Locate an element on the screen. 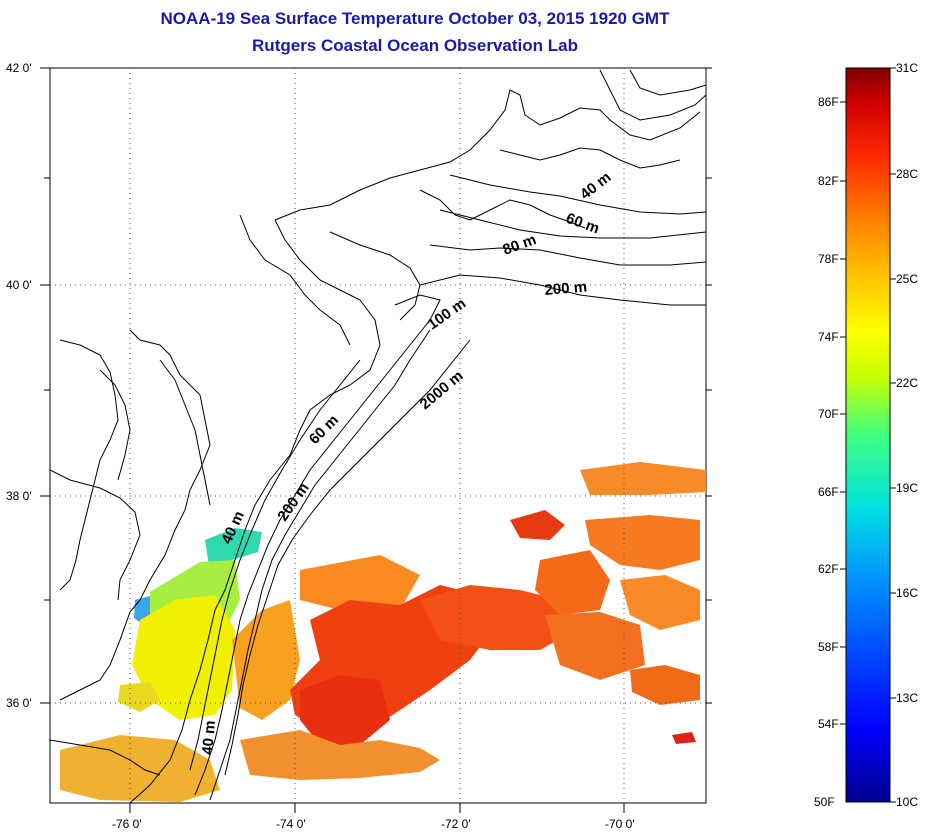 Image resolution: width=928 pixels, height=832 pixels. sst-patch-orange-se is located at coordinates (665, 685).